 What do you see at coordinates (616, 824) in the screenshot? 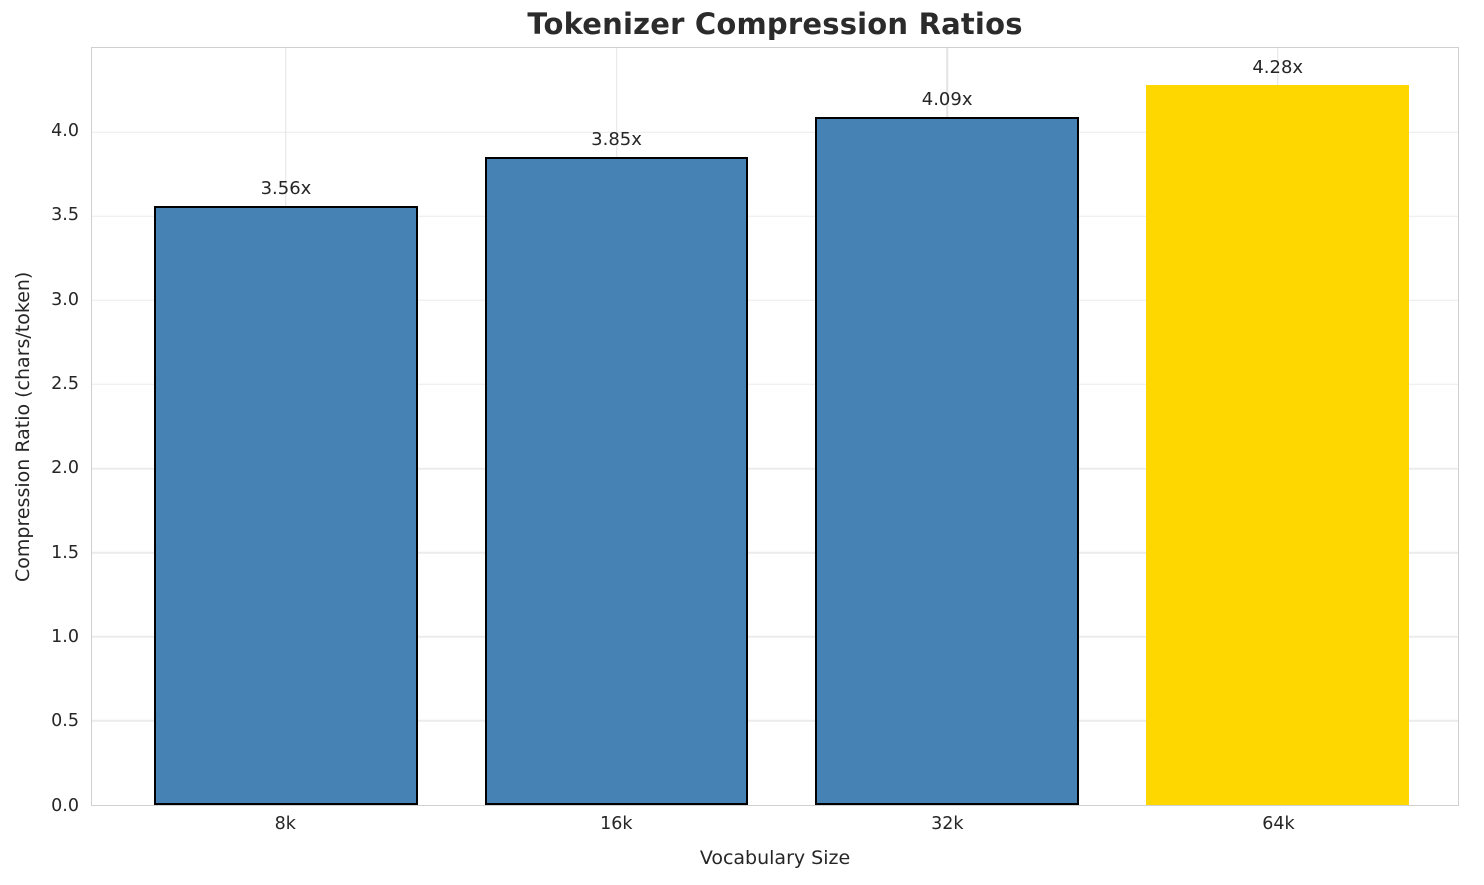
I see `x-tick-label: 16k` at bounding box center [616, 824].